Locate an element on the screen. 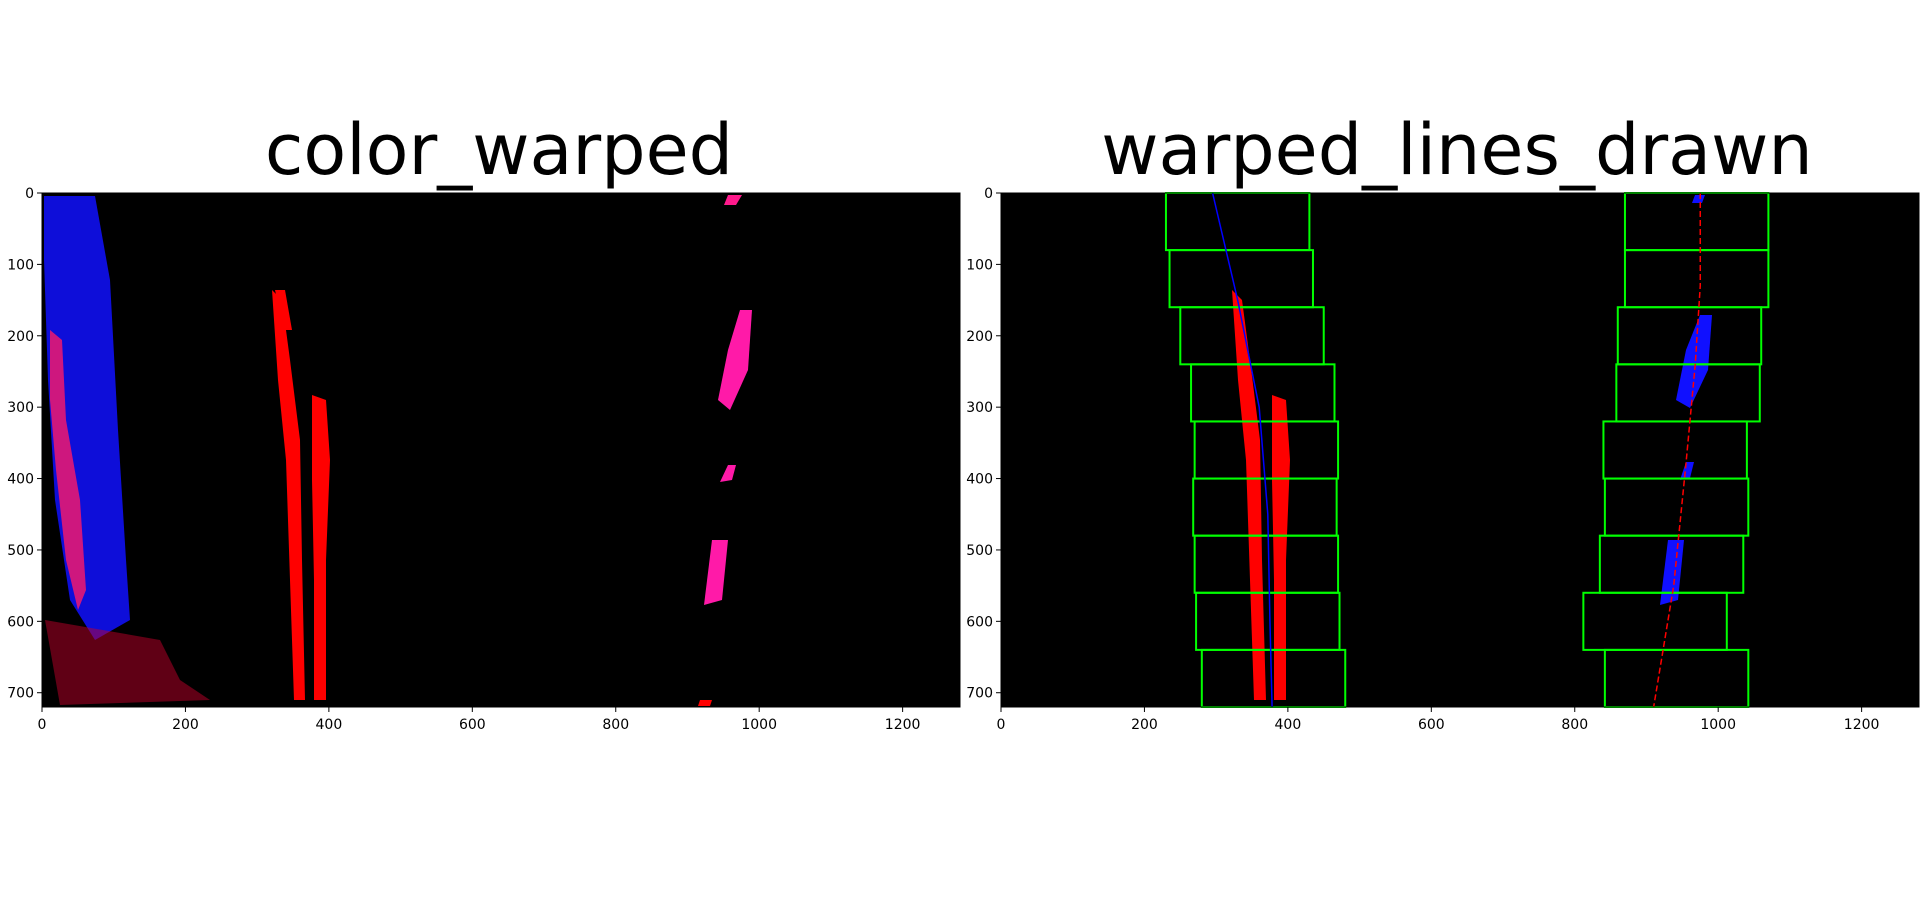 The image size is (1923, 898). right-lane-bottom-fragment is located at coordinates (705, 703).